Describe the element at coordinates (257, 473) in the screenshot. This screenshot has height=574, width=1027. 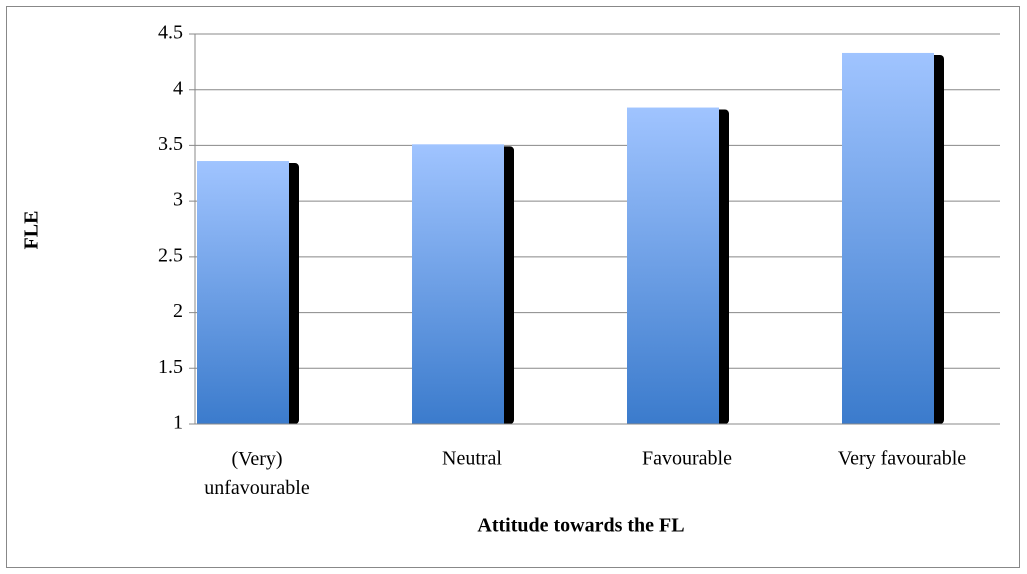
I see `x-tick-label: (Very) unfavourable` at that location.